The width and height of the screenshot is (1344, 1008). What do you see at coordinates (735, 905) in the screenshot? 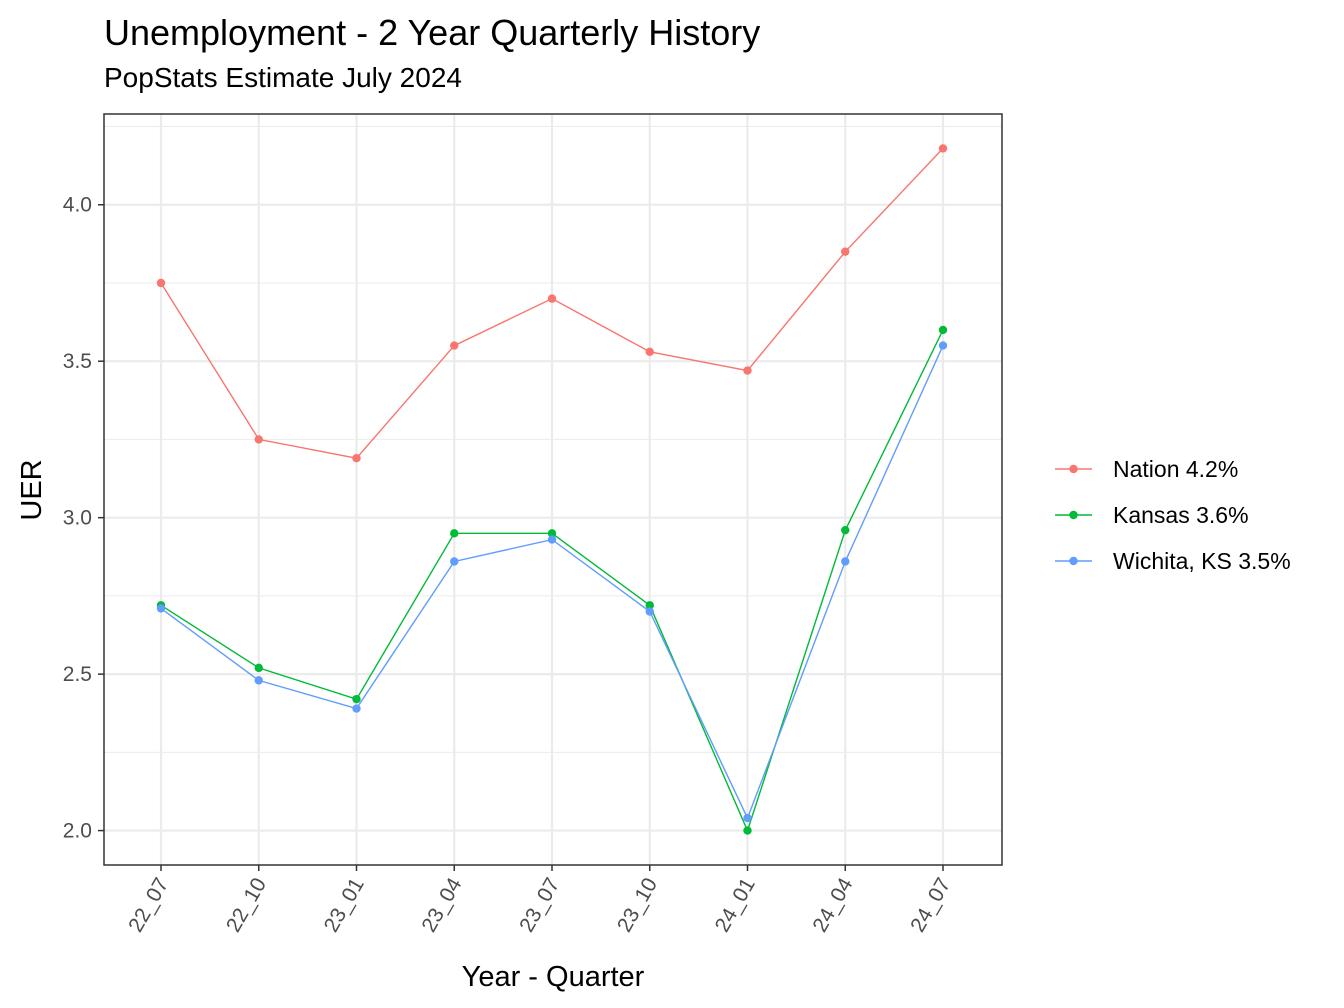
I see `x-tick-label: 24_01` at bounding box center [735, 905].